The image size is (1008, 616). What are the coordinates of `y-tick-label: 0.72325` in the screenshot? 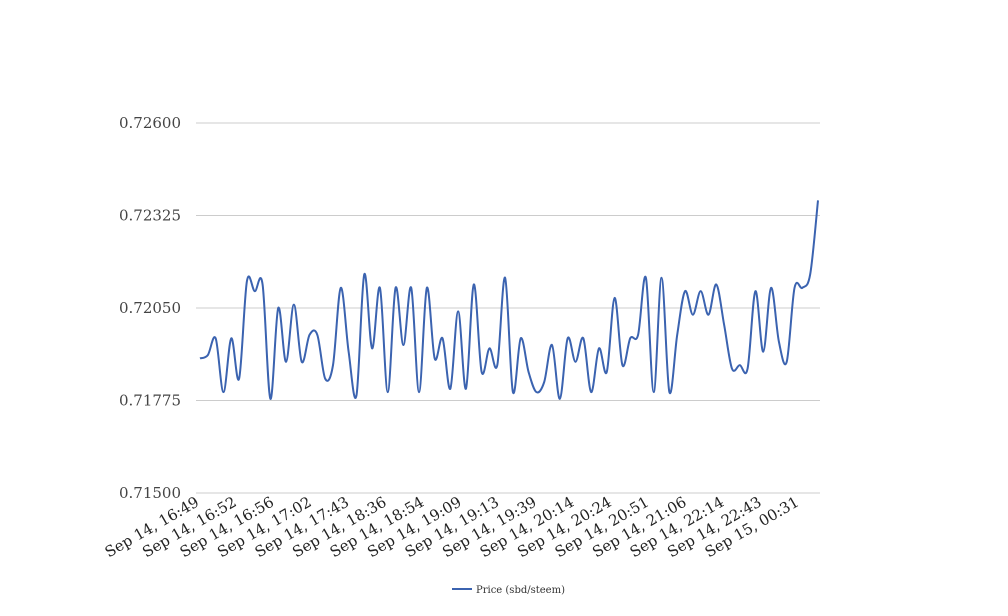 It's located at (150, 216).